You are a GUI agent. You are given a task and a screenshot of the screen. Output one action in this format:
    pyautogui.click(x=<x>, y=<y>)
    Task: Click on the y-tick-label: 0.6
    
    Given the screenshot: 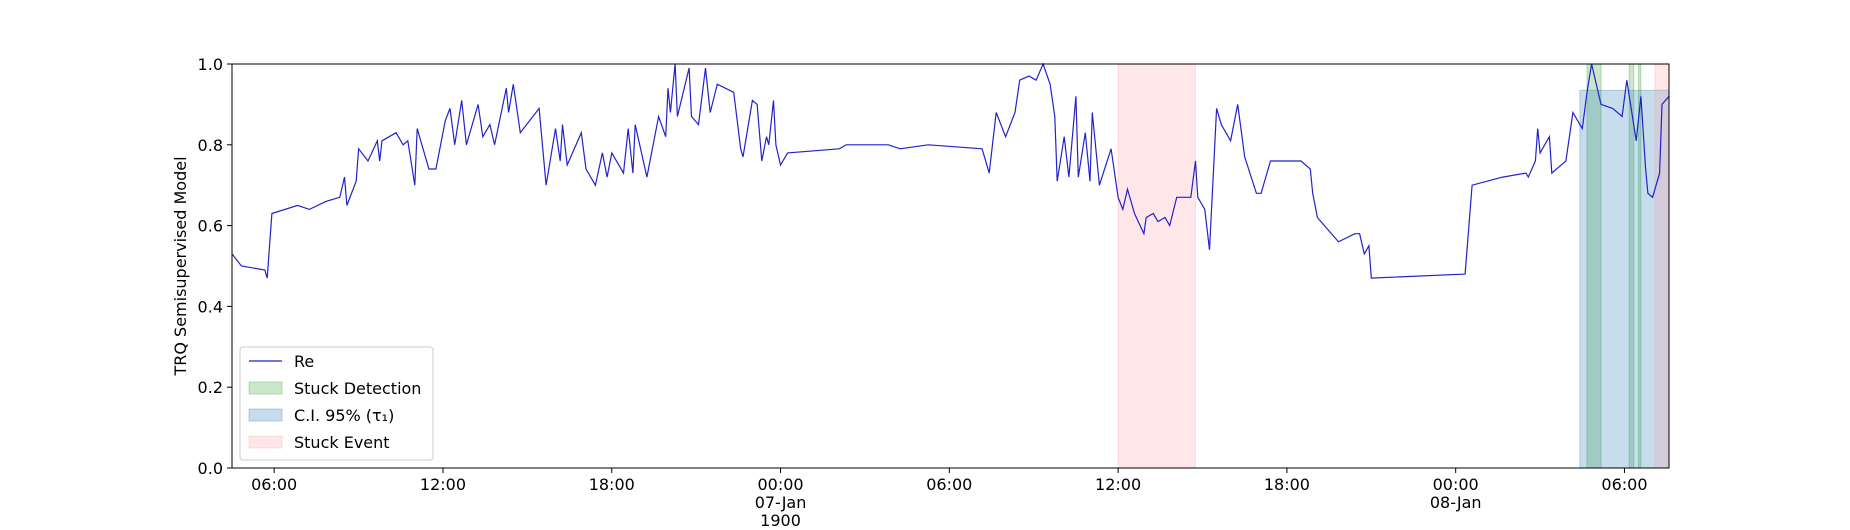 What is the action you would take?
    pyautogui.click(x=210, y=226)
    